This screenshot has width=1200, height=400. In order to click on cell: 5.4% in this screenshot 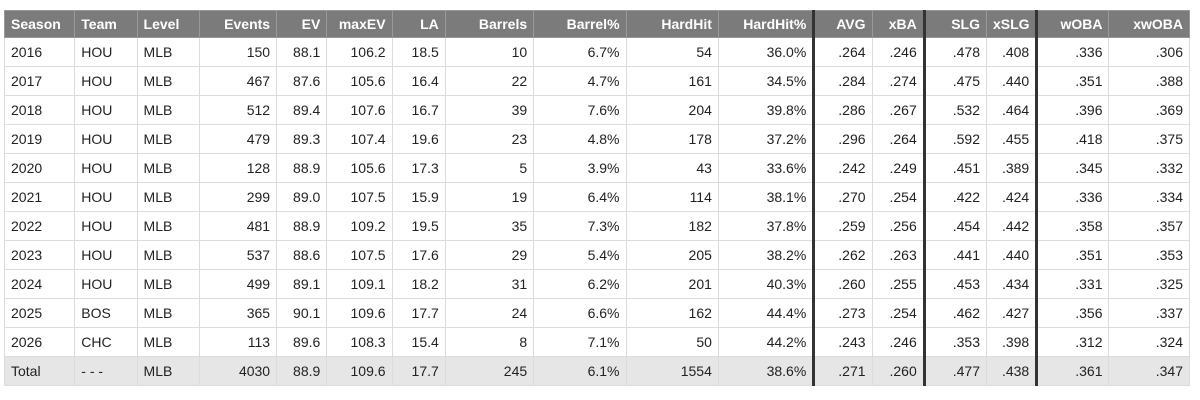, I will do `click(580, 255)`.